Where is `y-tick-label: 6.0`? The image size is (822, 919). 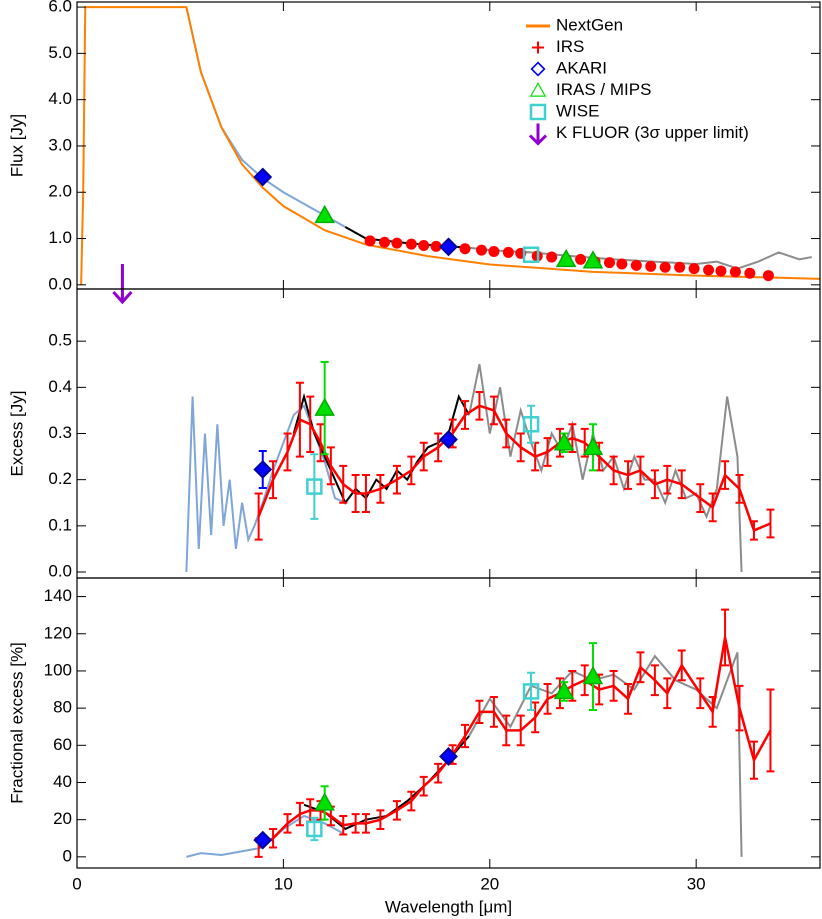
y-tick-label: 6.0 is located at coordinates (60, 8).